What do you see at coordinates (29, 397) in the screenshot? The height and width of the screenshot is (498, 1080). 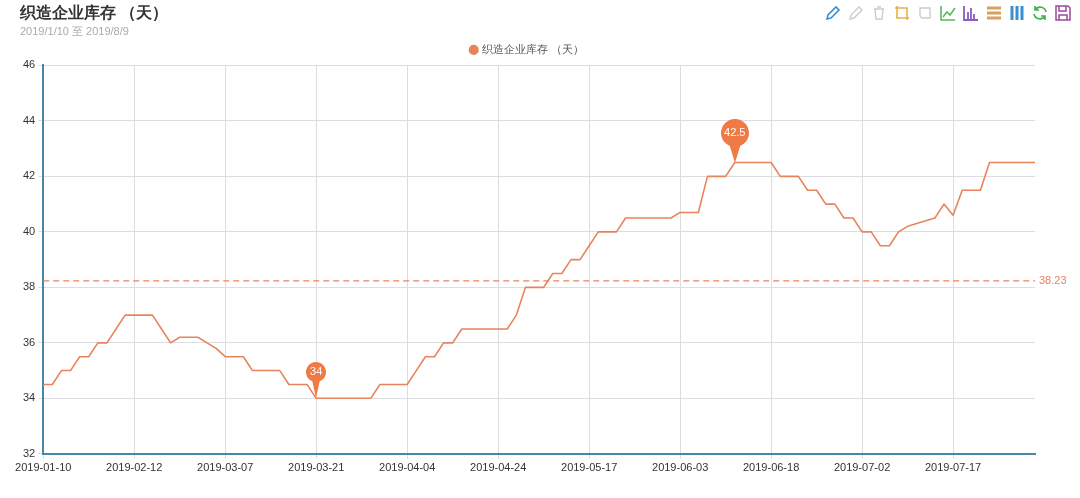 I see `y-tick-label: 34` at bounding box center [29, 397].